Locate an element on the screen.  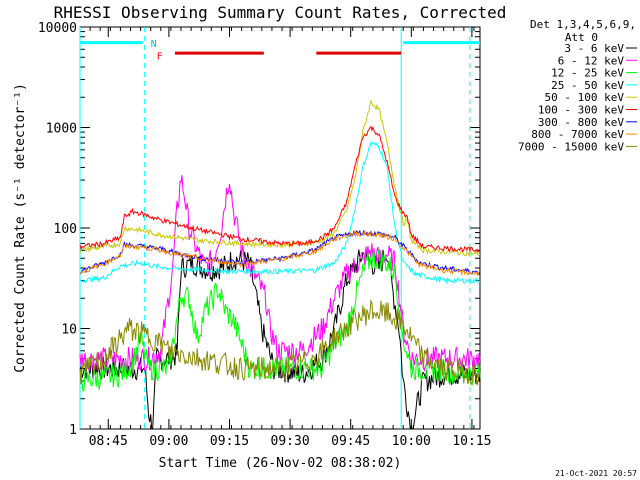
y-tick-label: 10 is located at coordinates (69, 330).